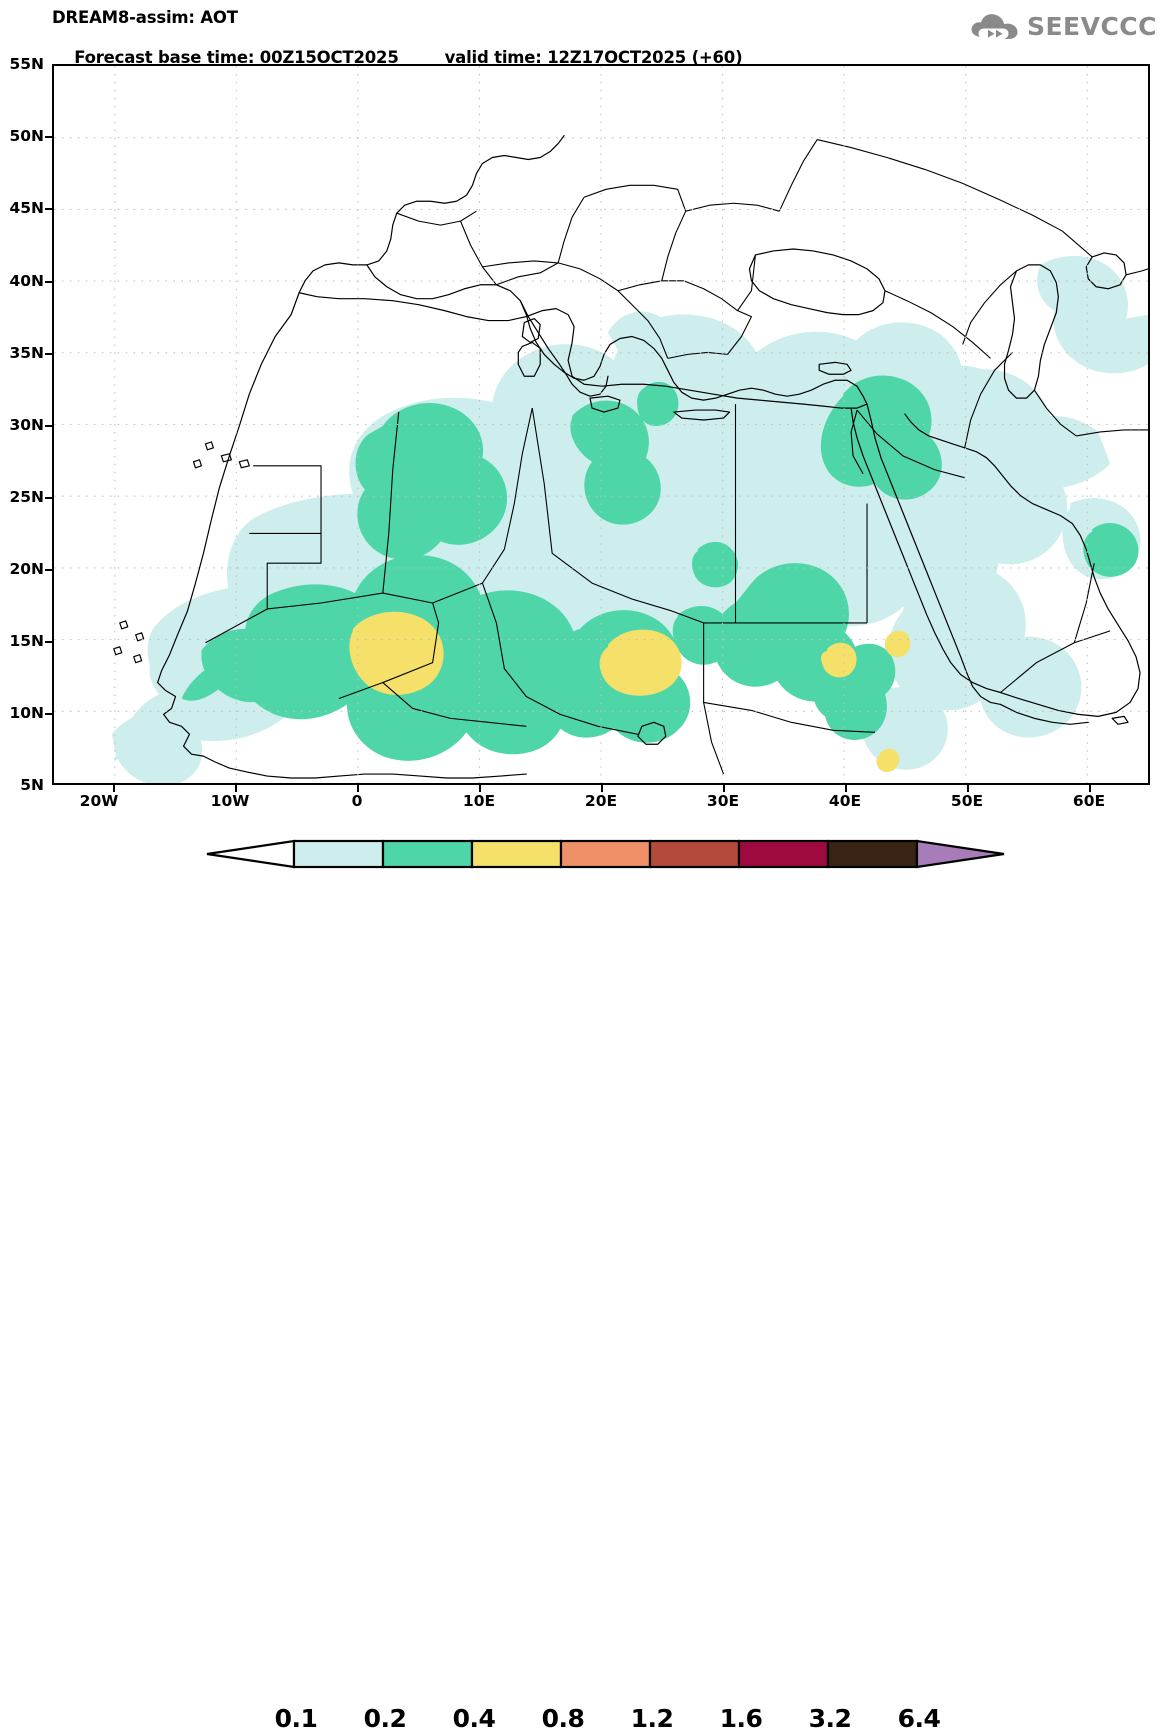  What do you see at coordinates (967, 801) in the screenshot?
I see `x-tick-label: 50E` at bounding box center [967, 801].